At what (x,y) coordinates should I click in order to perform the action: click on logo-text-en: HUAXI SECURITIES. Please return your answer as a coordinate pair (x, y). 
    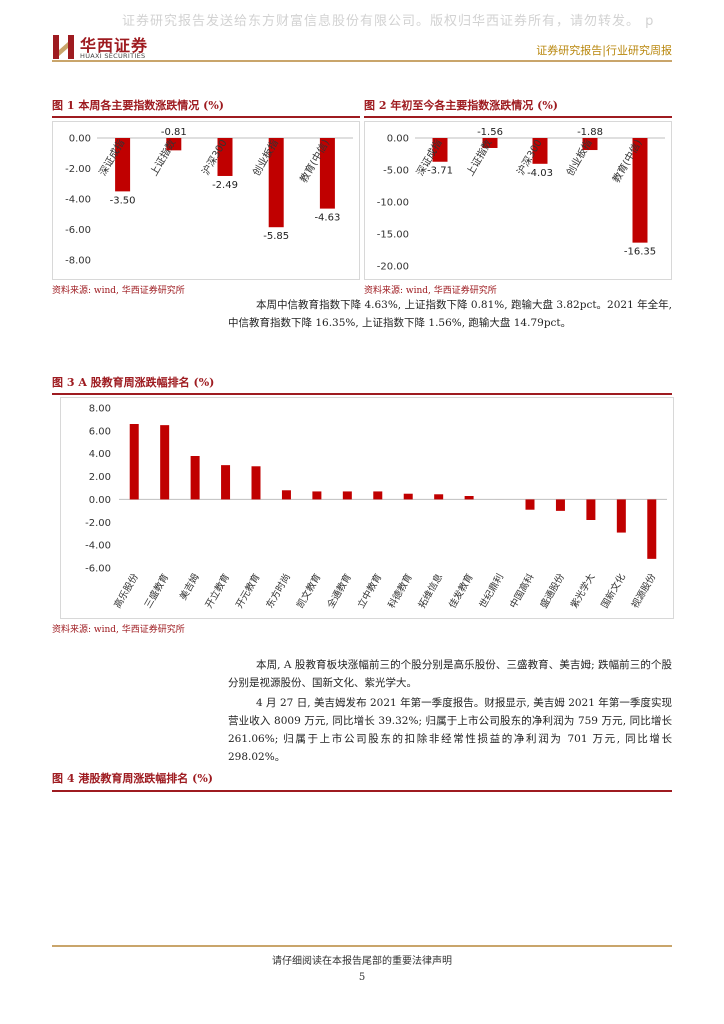
    Looking at the image, I should click on (113, 56).